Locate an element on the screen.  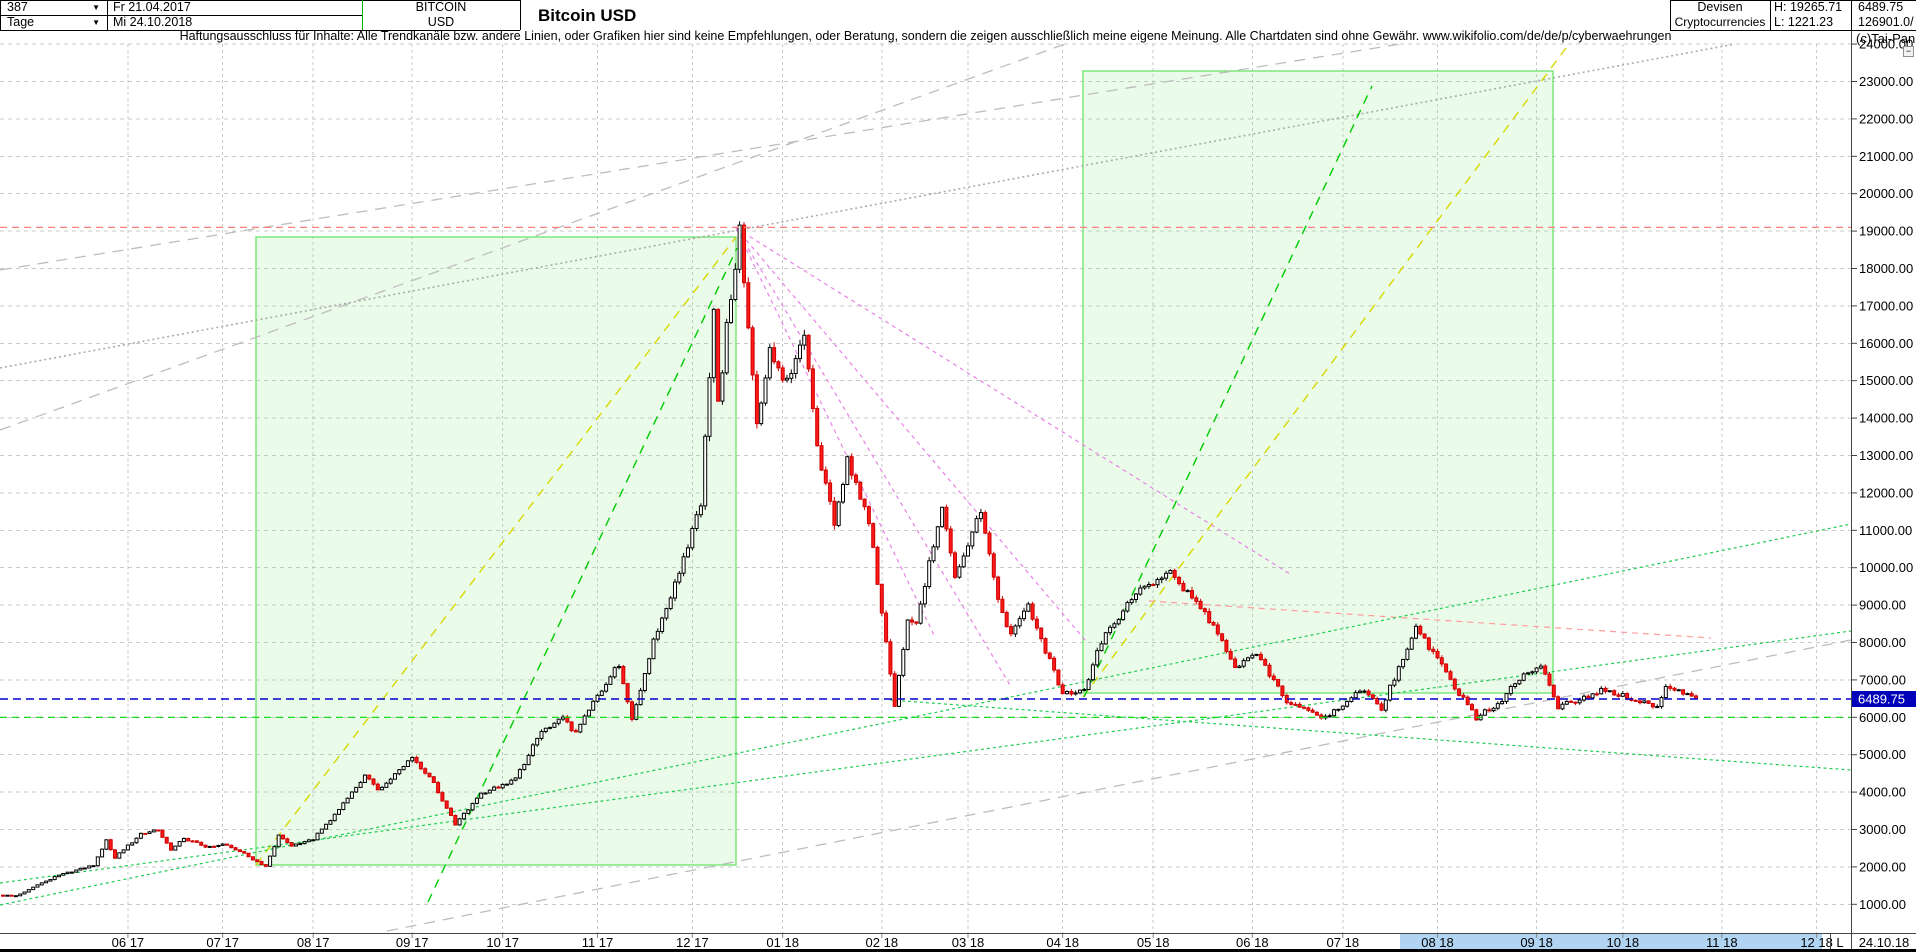
period-low-label: L: 1221.23 is located at coordinates (1810, 22).